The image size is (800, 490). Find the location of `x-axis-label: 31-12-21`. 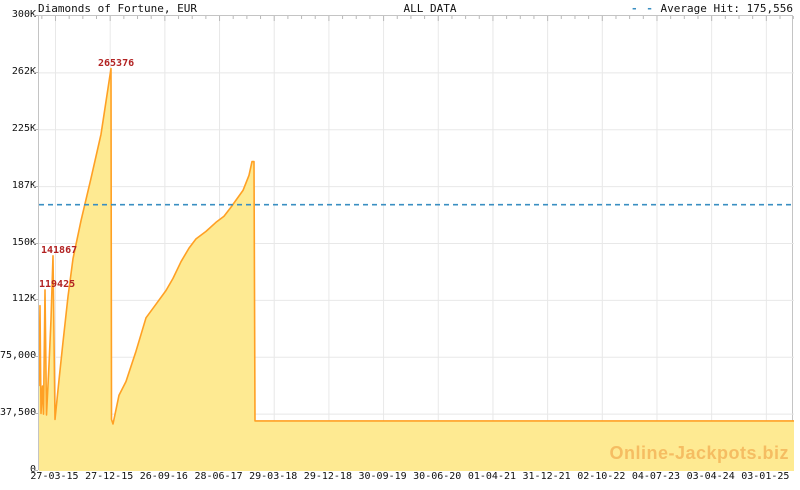

x-axis-label: 31-12-21 is located at coordinates (546, 476).